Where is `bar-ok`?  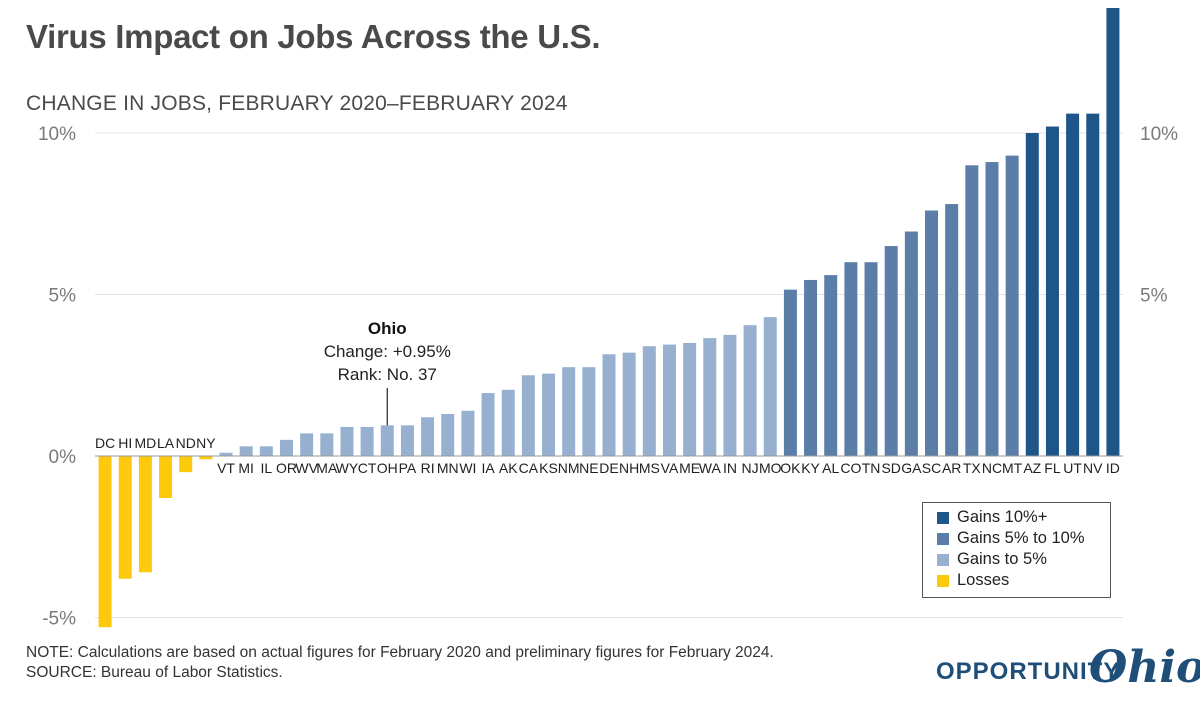
bar-ok is located at coordinates (790, 372).